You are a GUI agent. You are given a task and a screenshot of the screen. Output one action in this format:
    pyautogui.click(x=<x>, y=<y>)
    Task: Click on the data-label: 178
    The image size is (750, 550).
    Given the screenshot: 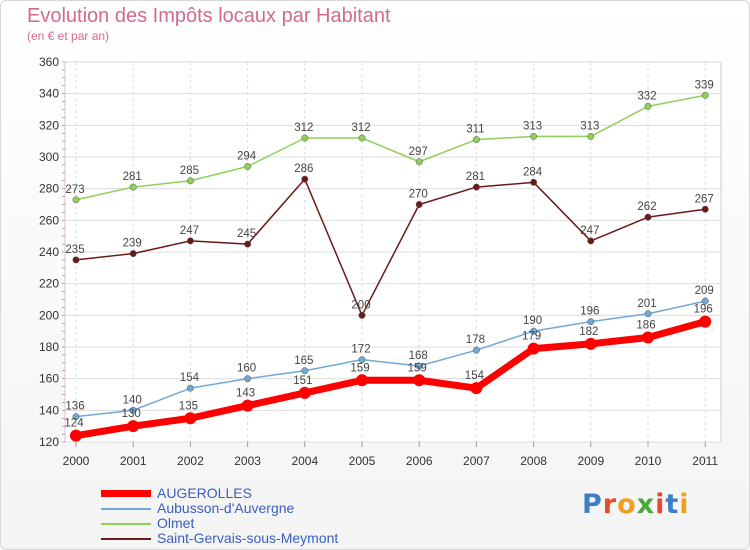 What is the action you would take?
    pyautogui.click(x=475, y=340)
    